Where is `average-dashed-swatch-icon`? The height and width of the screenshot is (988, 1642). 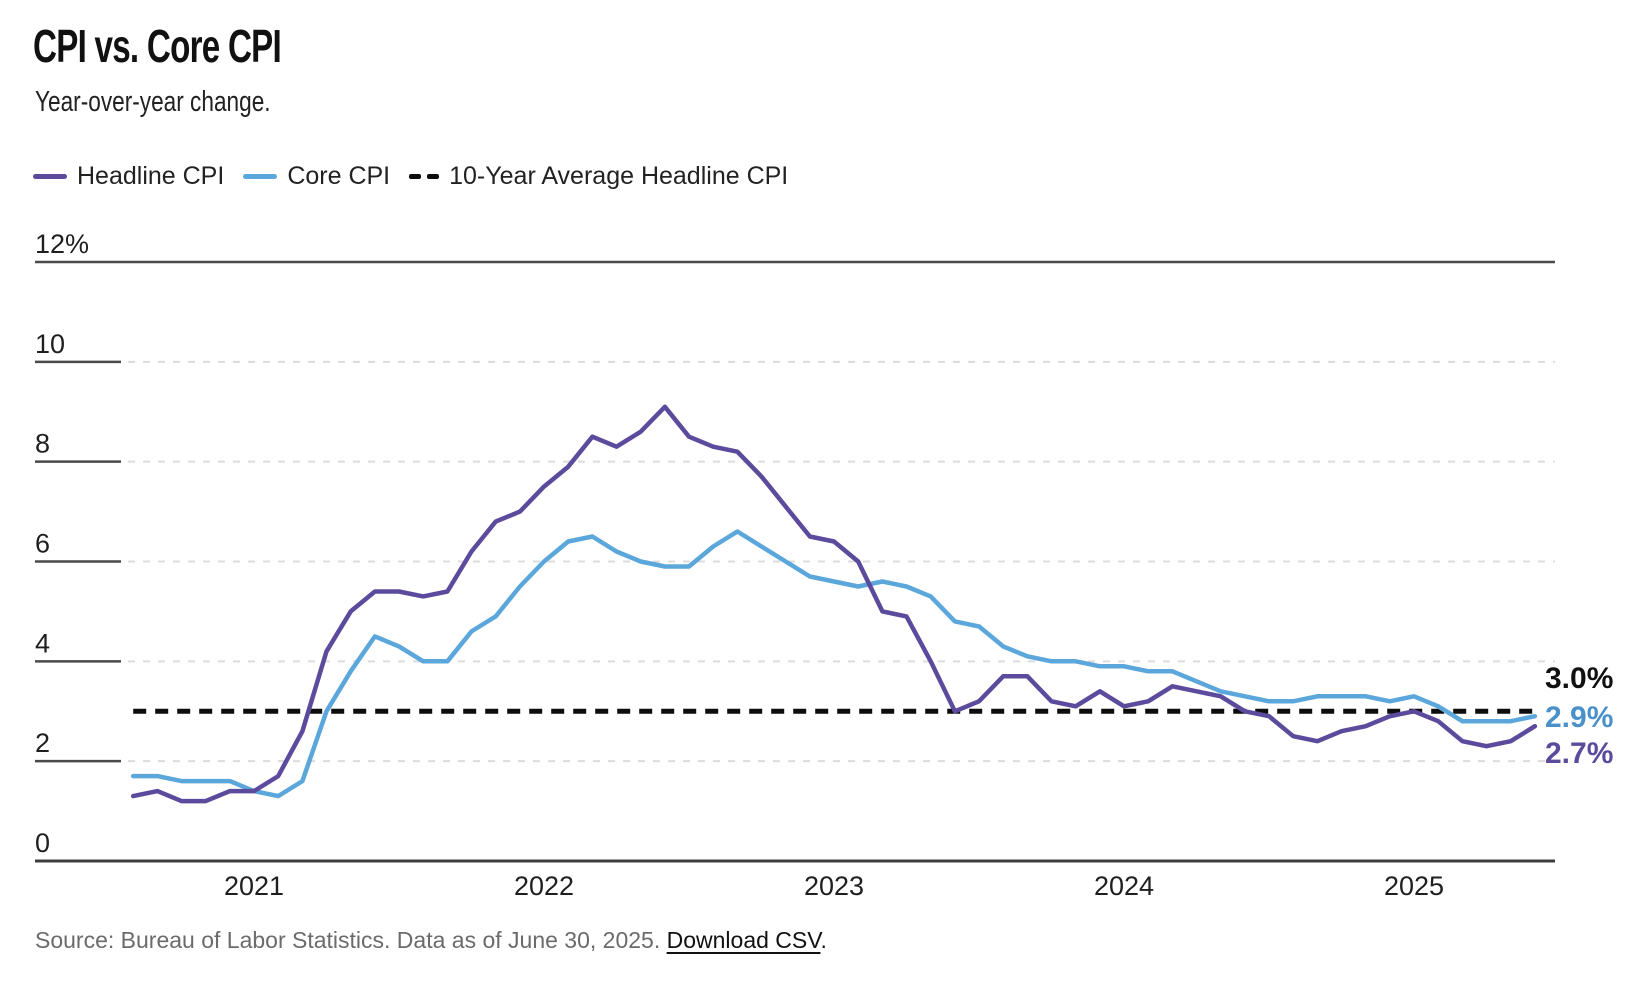 average-dashed-swatch-icon is located at coordinates (424, 176).